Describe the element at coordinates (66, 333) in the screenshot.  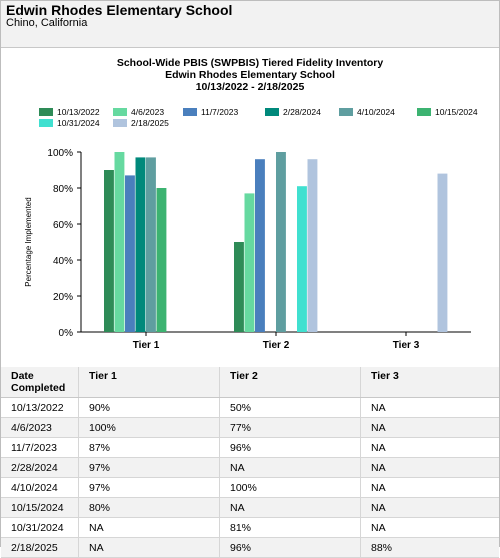
I see `y-tick-label: 0%` at that location.